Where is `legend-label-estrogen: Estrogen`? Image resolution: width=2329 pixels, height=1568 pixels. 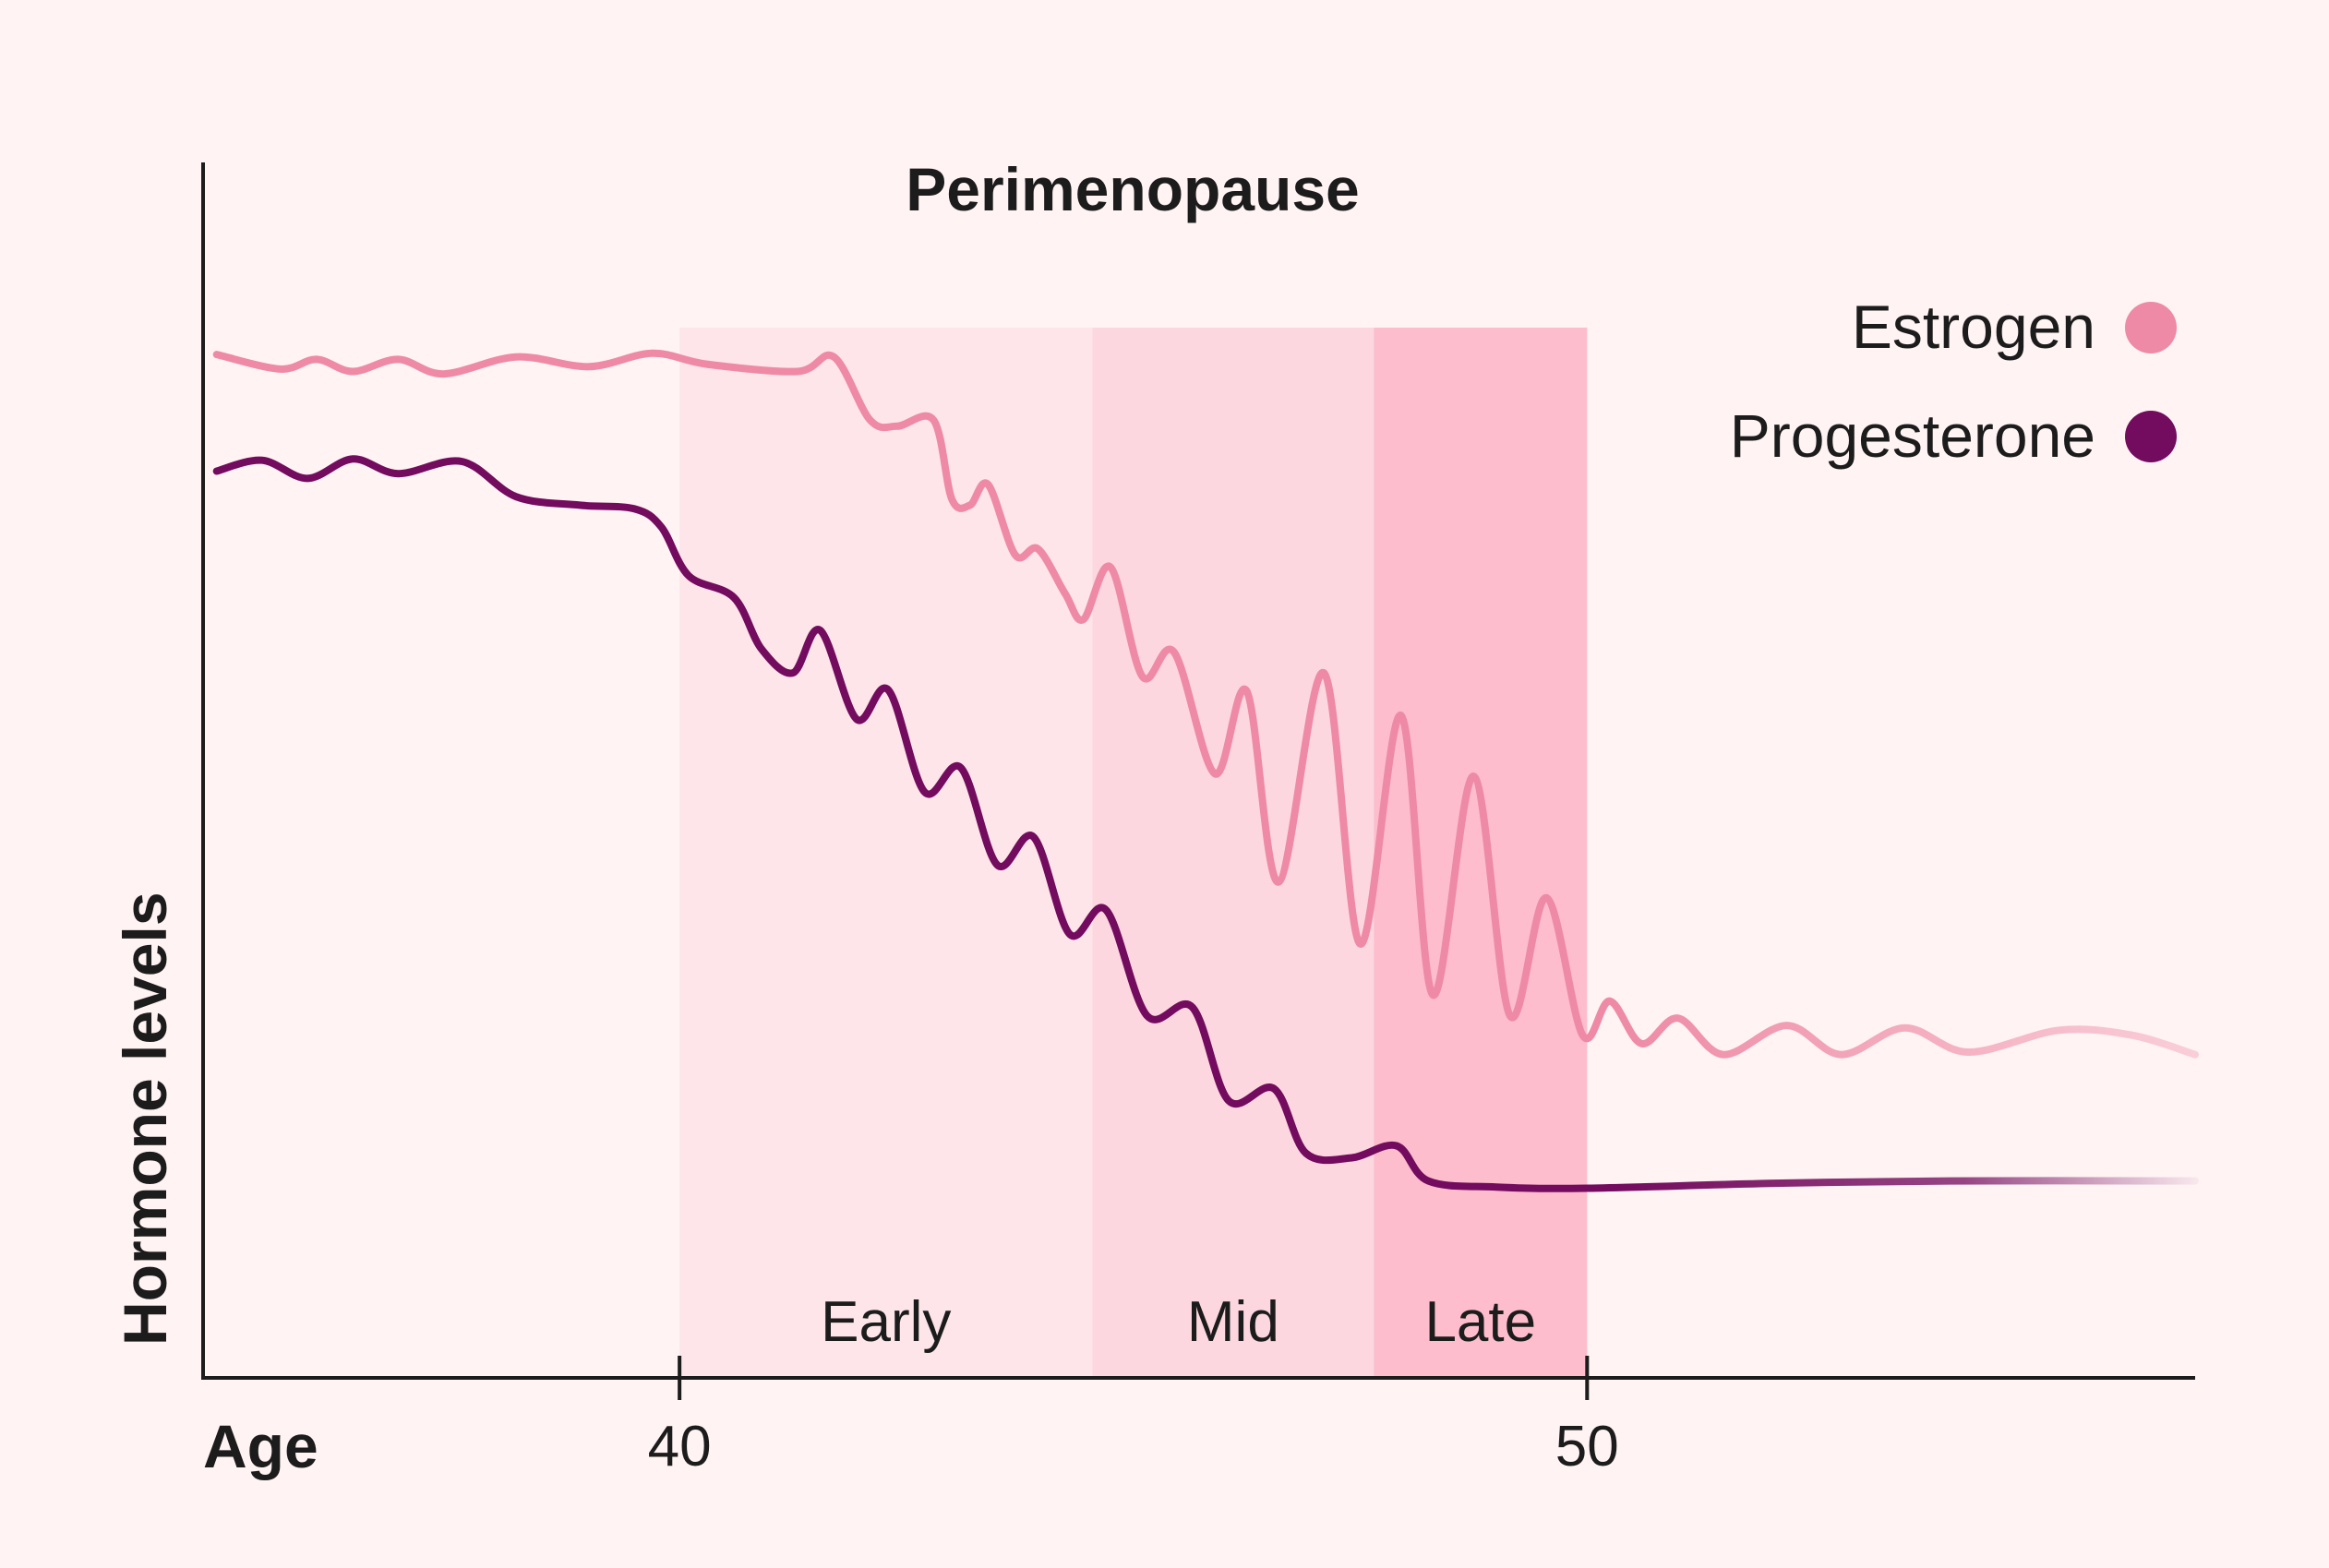
legend-label-estrogen: Estrogen is located at coordinates (1973, 327).